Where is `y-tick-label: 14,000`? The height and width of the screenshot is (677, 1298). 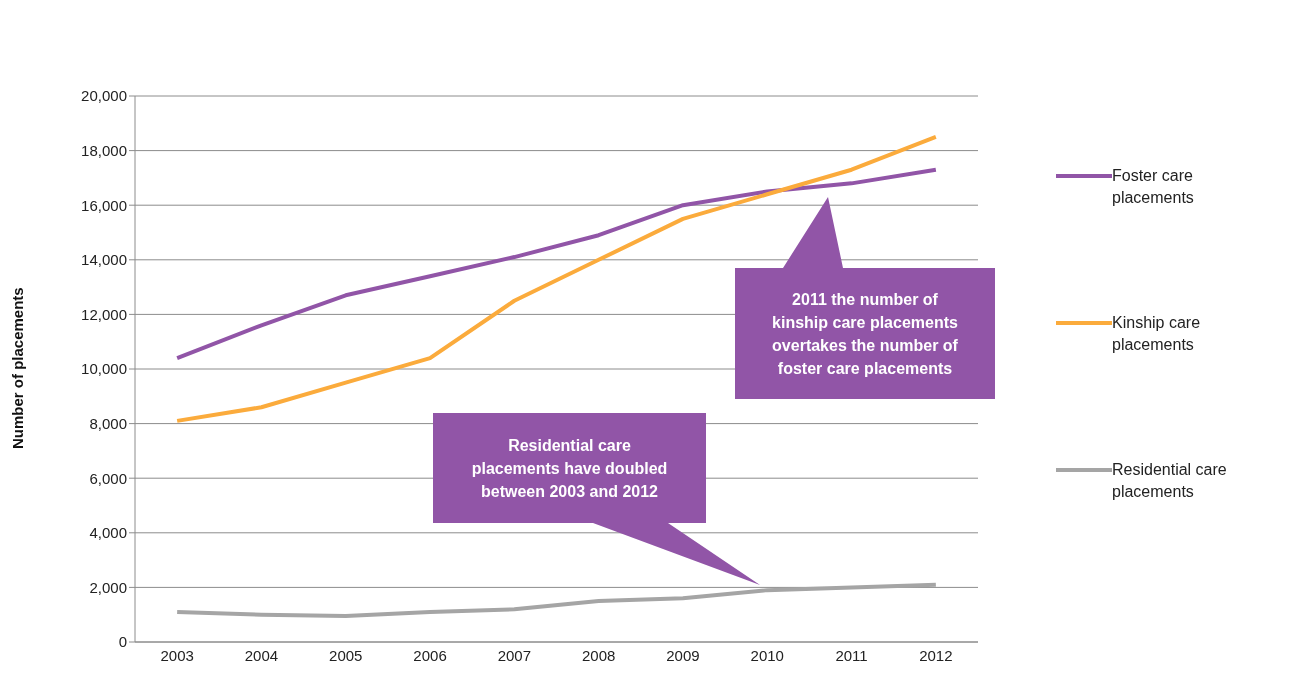 y-tick-label: 14,000 is located at coordinates (104, 260).